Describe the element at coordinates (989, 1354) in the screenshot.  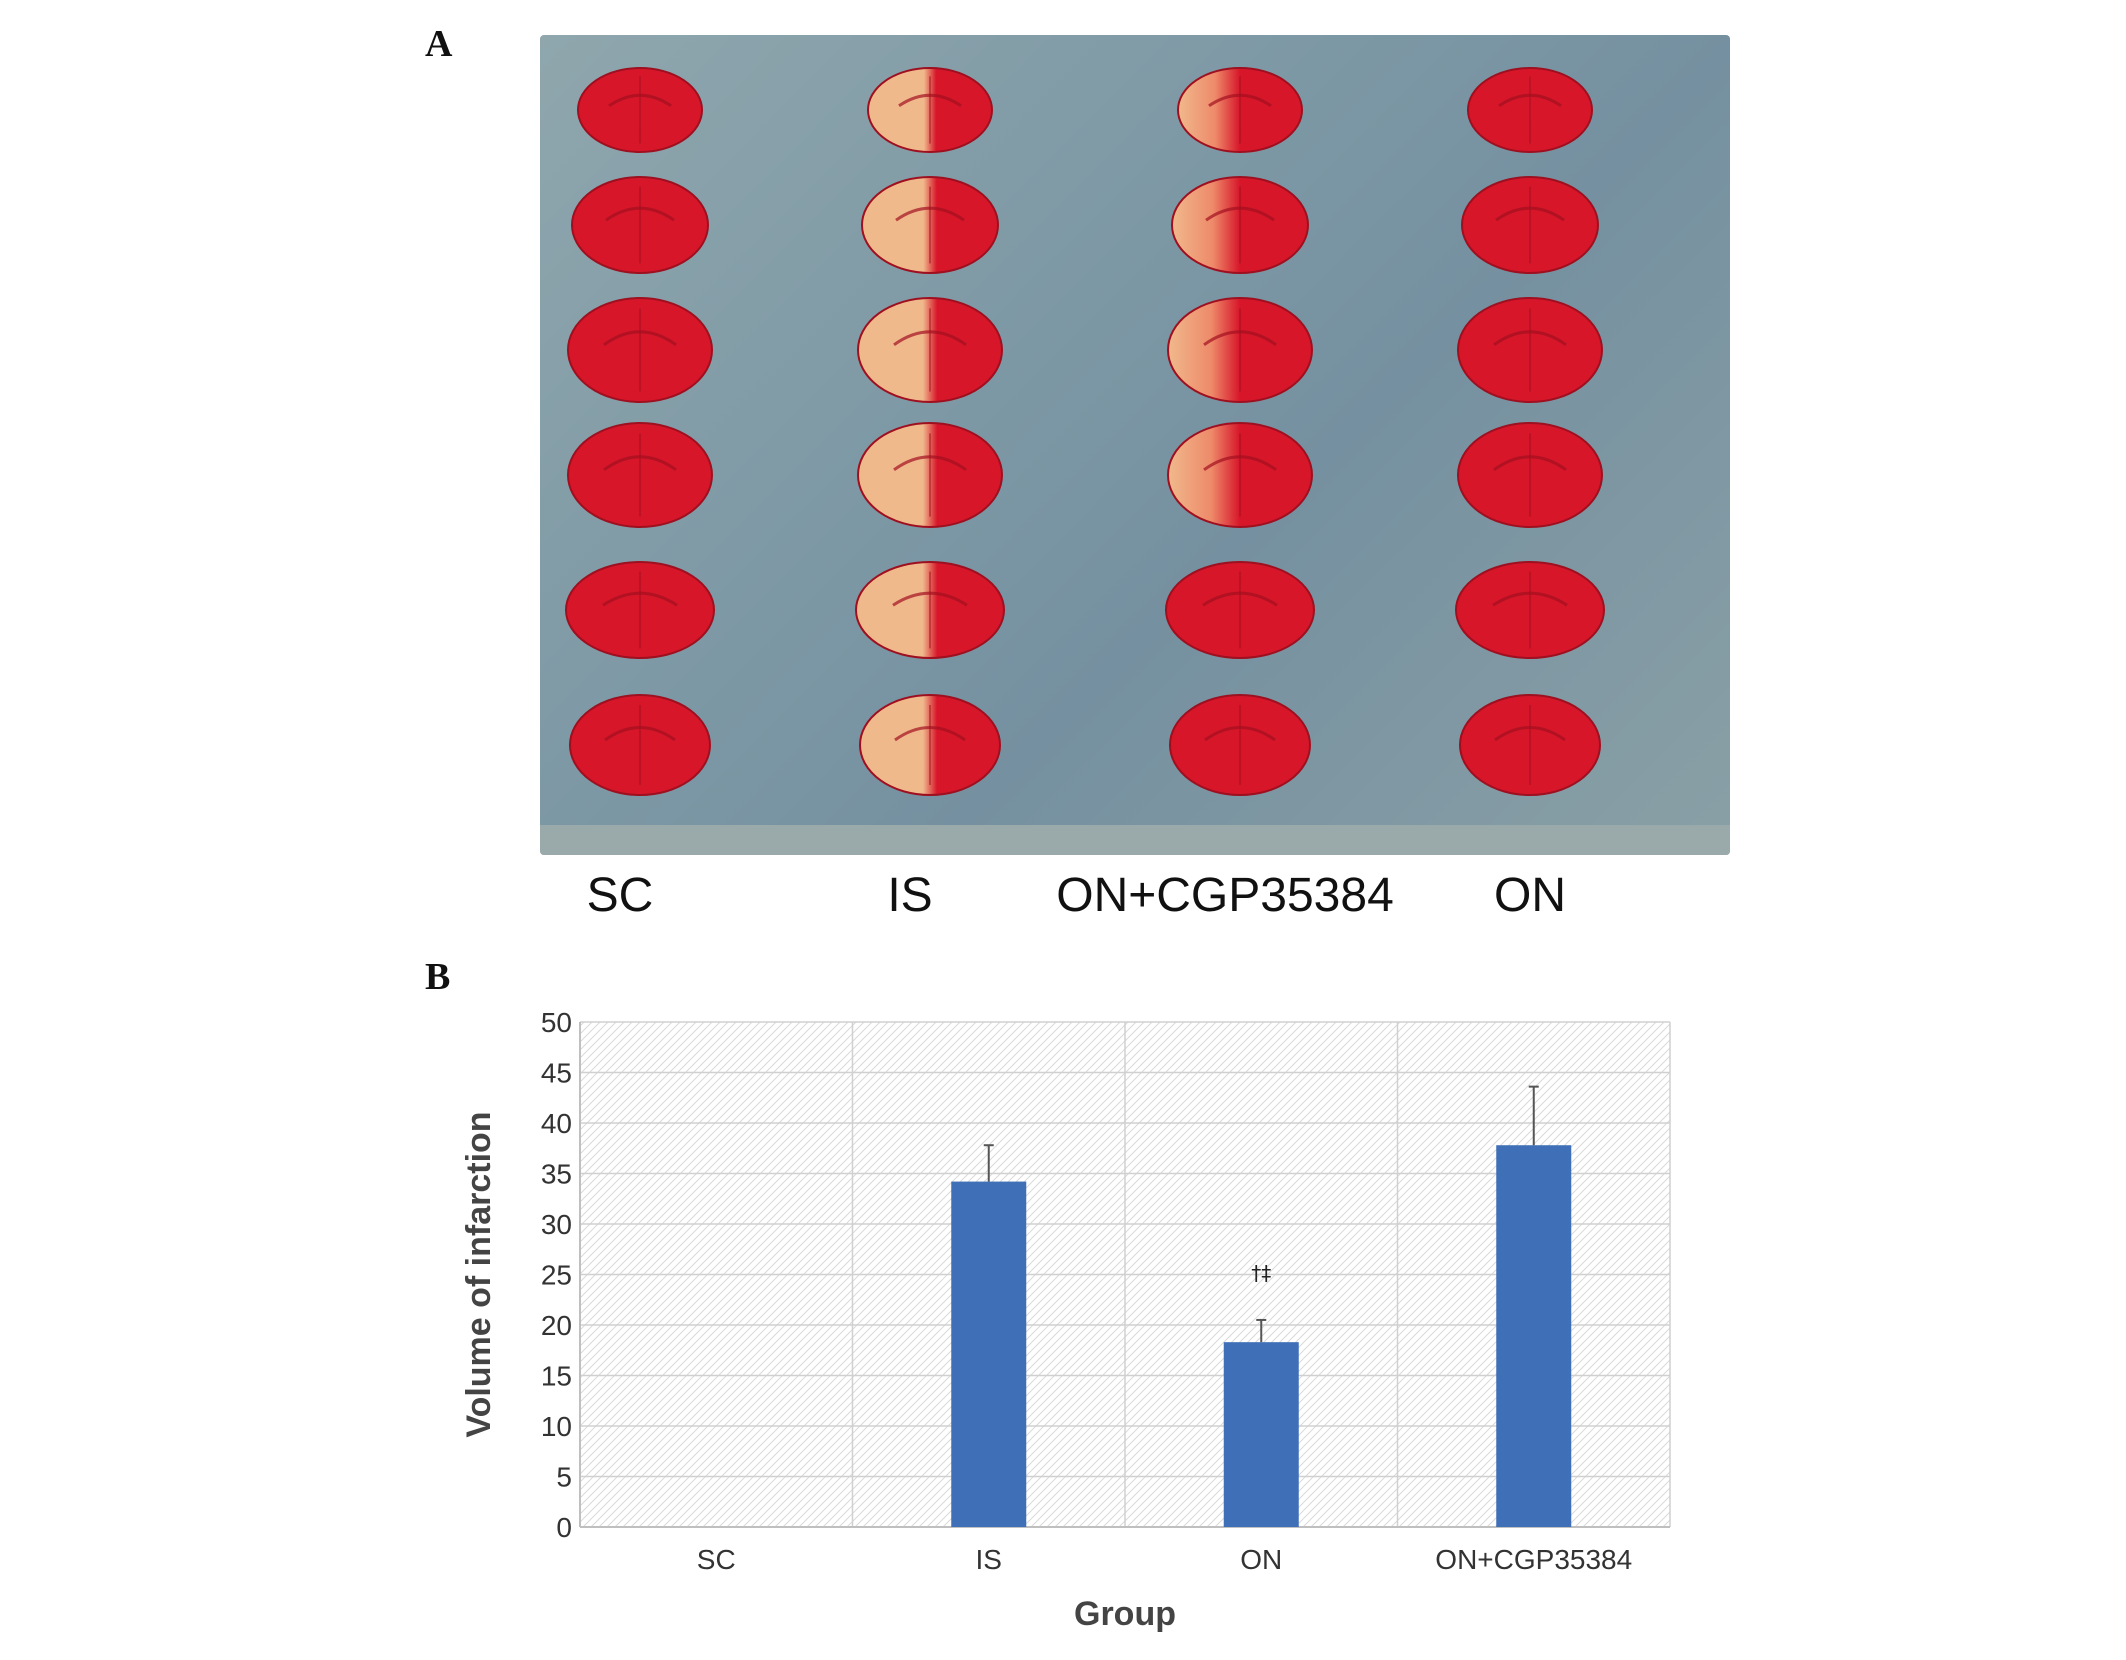
I see `bar-is` at that location.